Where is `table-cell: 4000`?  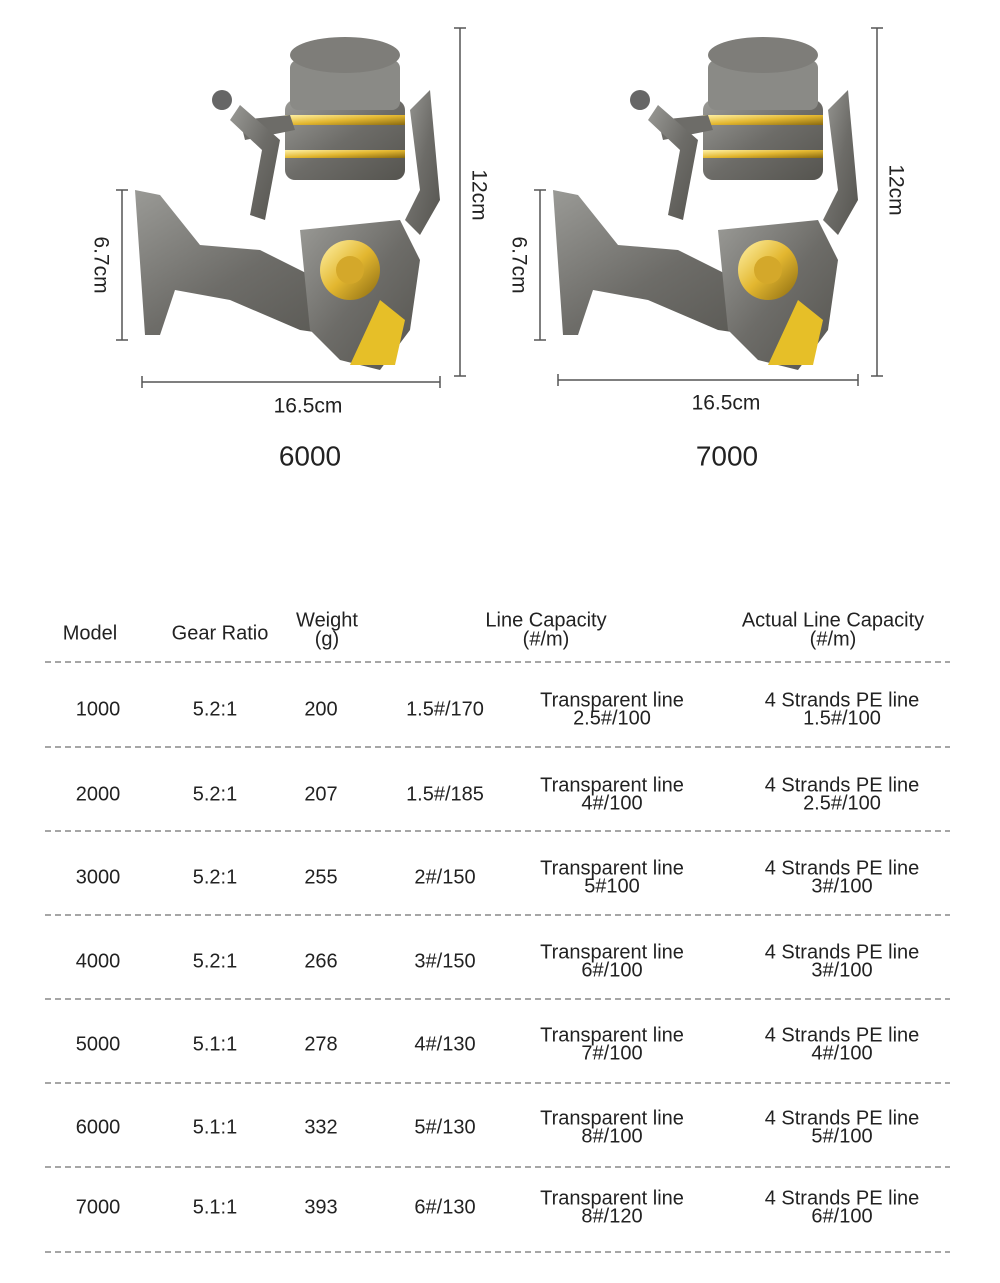 table-cell: 4000 is located at coordinates (98, 961).